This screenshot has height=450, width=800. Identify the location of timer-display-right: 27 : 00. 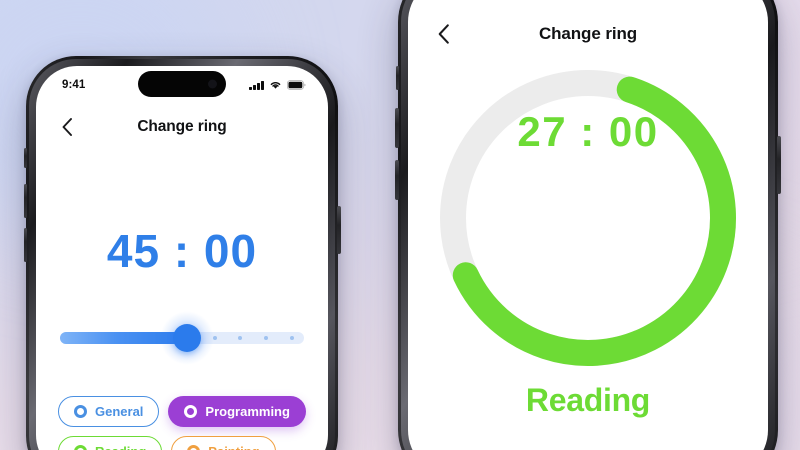
(588, 131).